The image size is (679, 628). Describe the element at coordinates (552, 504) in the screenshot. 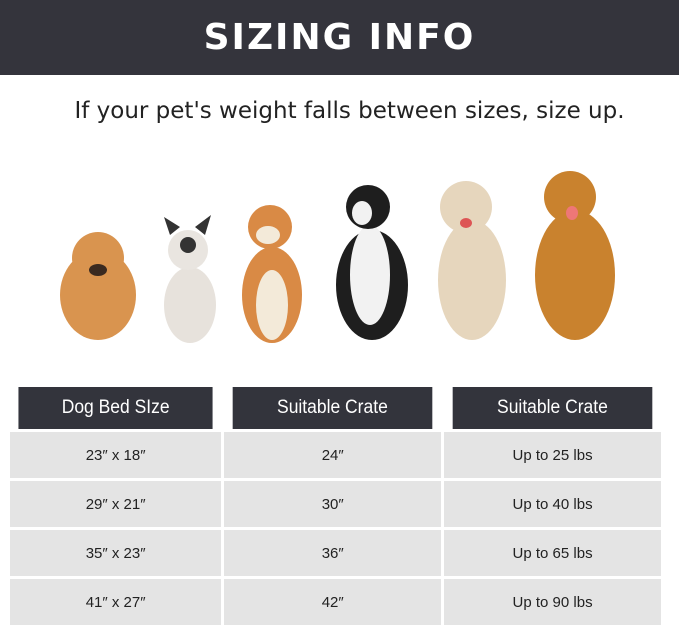

I see `weight-cell: Up to 40 lbs` at that location.